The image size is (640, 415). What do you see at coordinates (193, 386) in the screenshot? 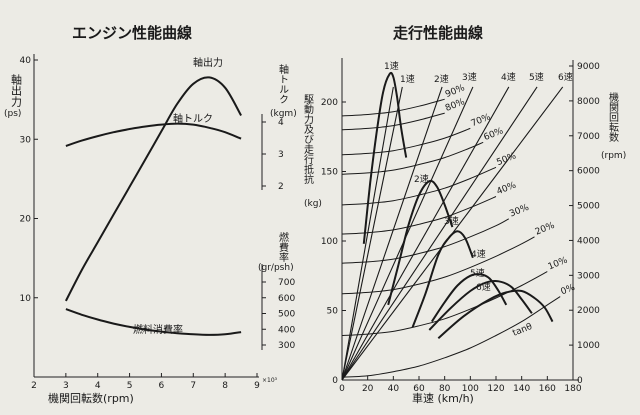
I see `engine-x-tick-label: 7` at bounding box center [193, 386].